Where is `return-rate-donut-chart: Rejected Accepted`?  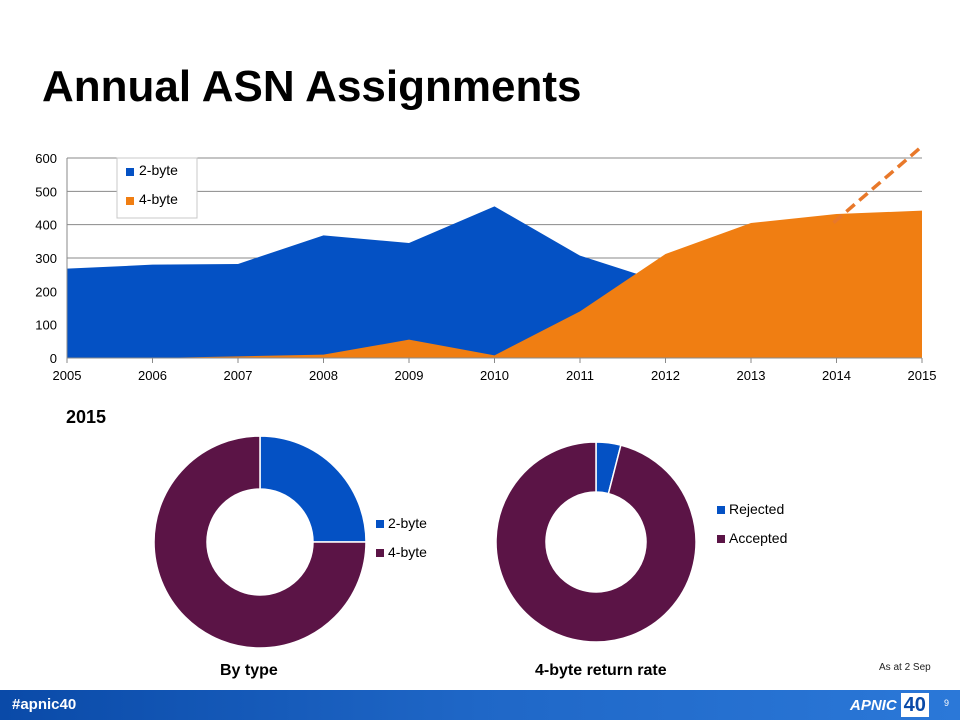 return-rate-donut-chart: Rejected Accepted is located at coordinates (641, 542).